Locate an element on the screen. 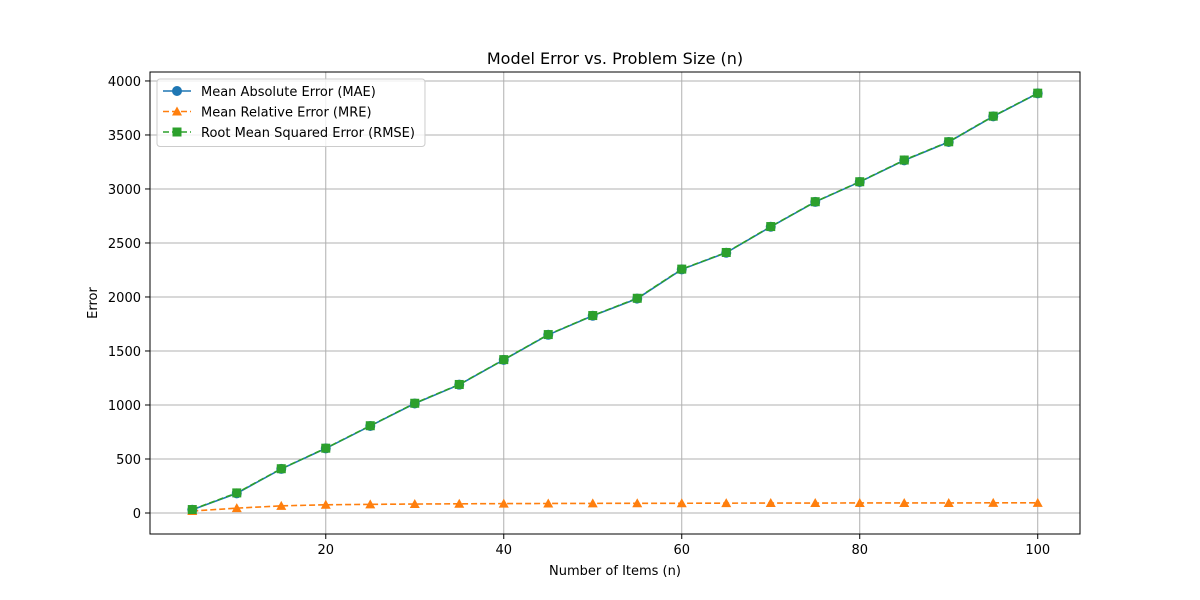 This screenshot has height=600, width=1200. legend-entry-label: Root Mean Squared Error (RMSE) is located at coordinates (308, 133).